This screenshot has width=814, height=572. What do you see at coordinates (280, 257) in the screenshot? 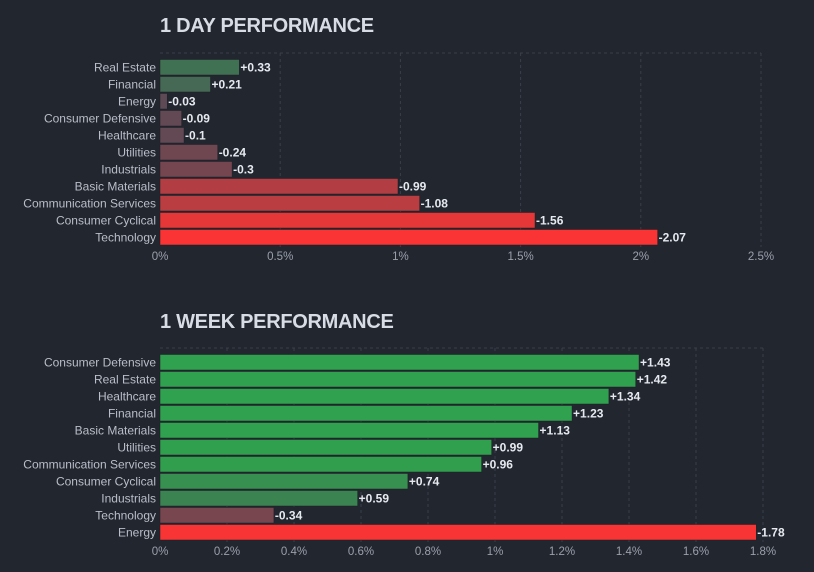
I see `x-tick-label: 0.5%` at bounding box center [280, 257].